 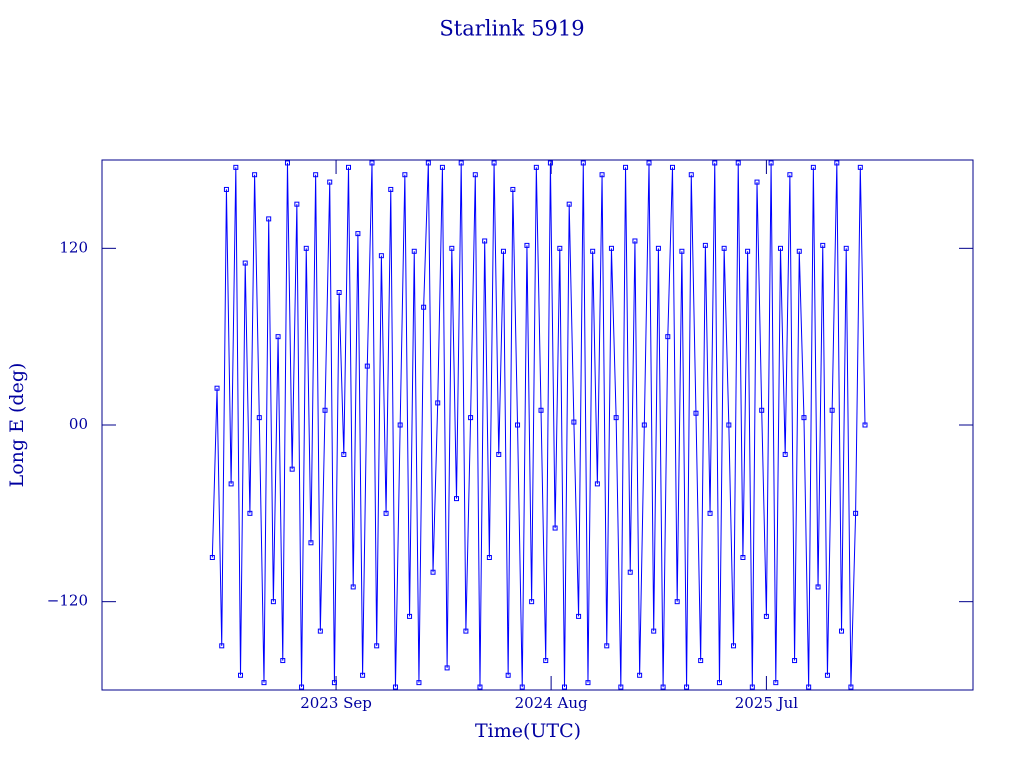 What do you see at coordinates (336, 703) in the screenshot?
I see `x-tick-label: 2023 Sep` at bounding box center [336, 703].